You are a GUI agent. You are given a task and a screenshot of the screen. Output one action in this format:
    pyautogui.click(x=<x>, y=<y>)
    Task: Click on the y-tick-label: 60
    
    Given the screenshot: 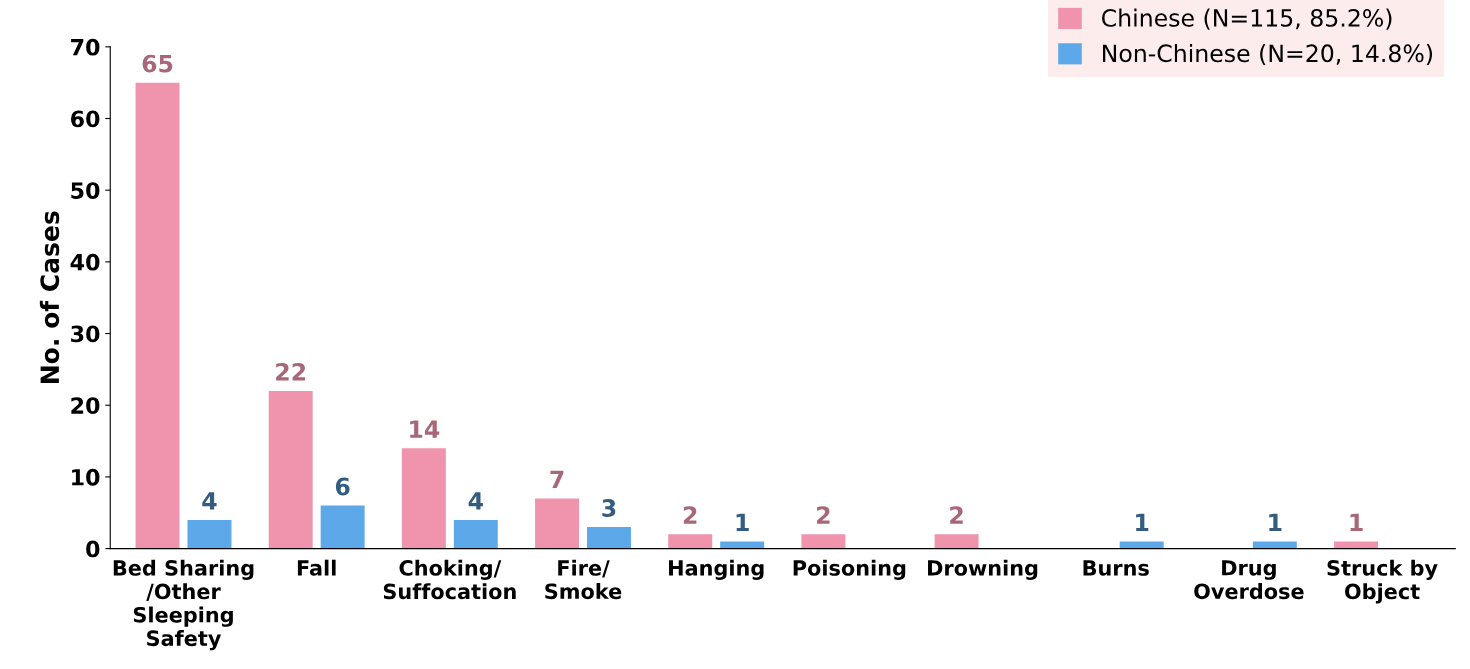 What is the action you would take?
    pyautogui.click(x=85, y=119)
    